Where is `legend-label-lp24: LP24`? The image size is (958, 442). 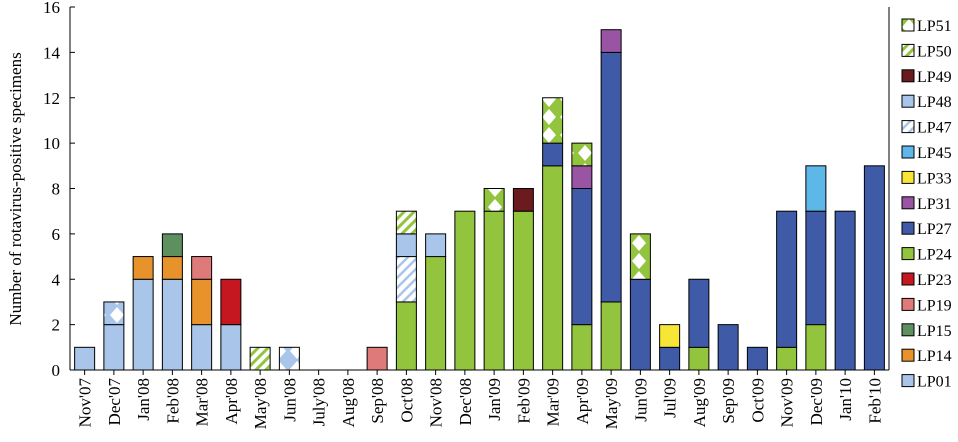
legend-label-lp24: LP24 is located at coordinates (934, 255).